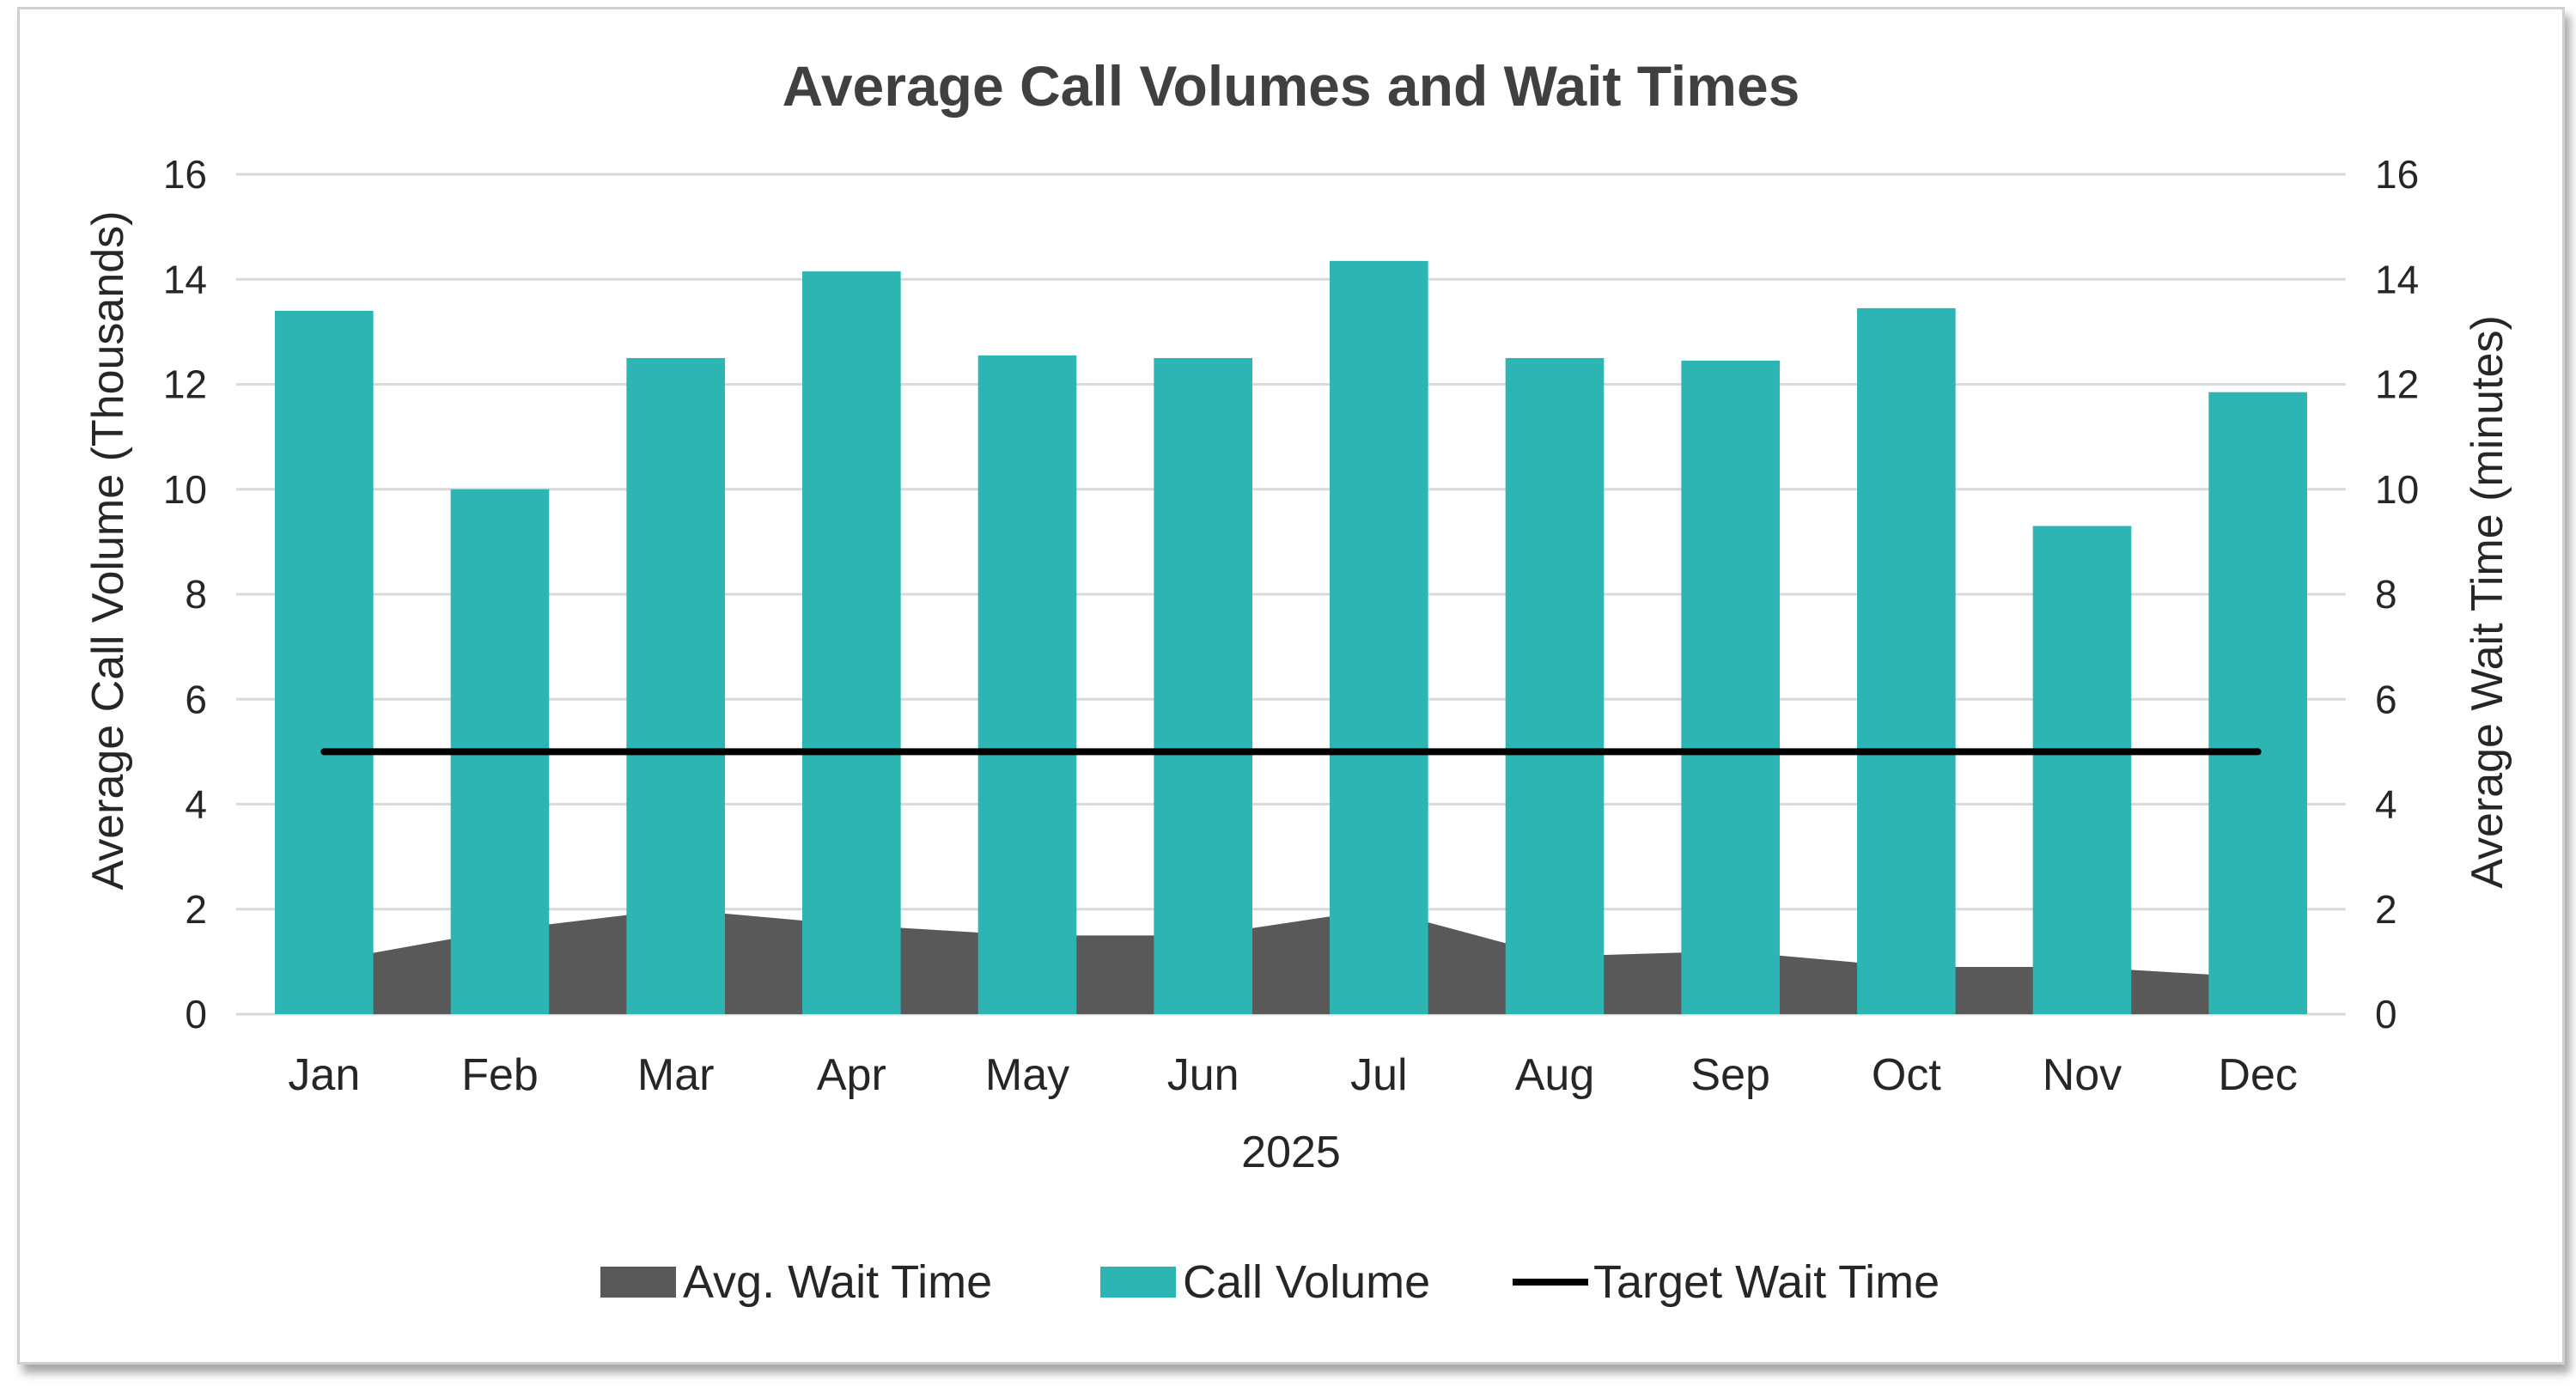 The height and width of the screenshot is (1386, 2576). Describe the element at coordinates (1138, 1282) in the screenshot. I see `legend-swatch-call-volume` at that location.